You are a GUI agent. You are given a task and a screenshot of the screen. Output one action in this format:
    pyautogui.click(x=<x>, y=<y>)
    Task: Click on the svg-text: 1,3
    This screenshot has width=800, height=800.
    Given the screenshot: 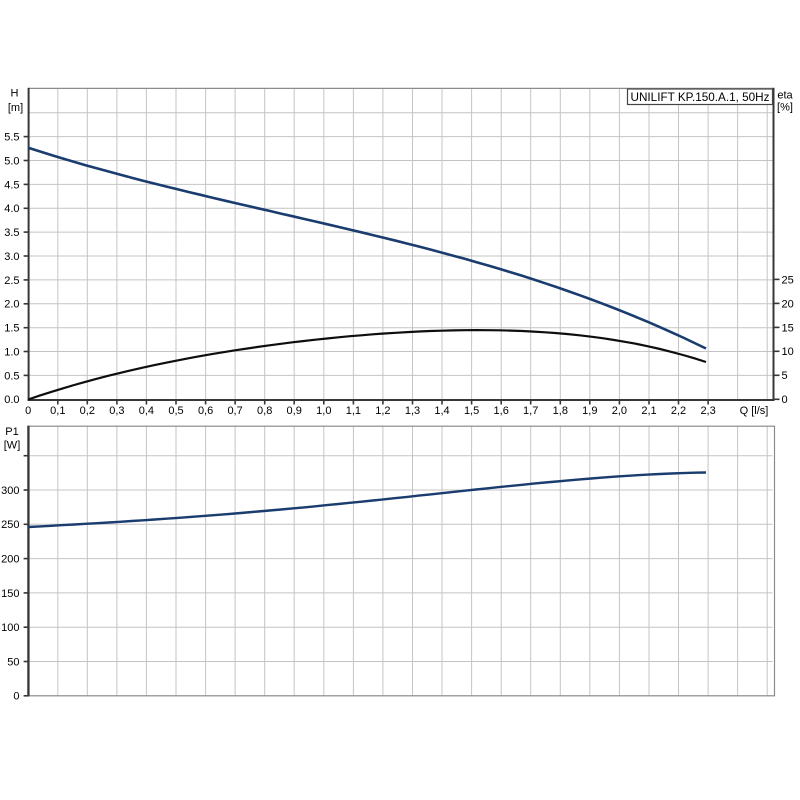 What is the action you would take?
    pyautogui.click(x=412, y=411)
    